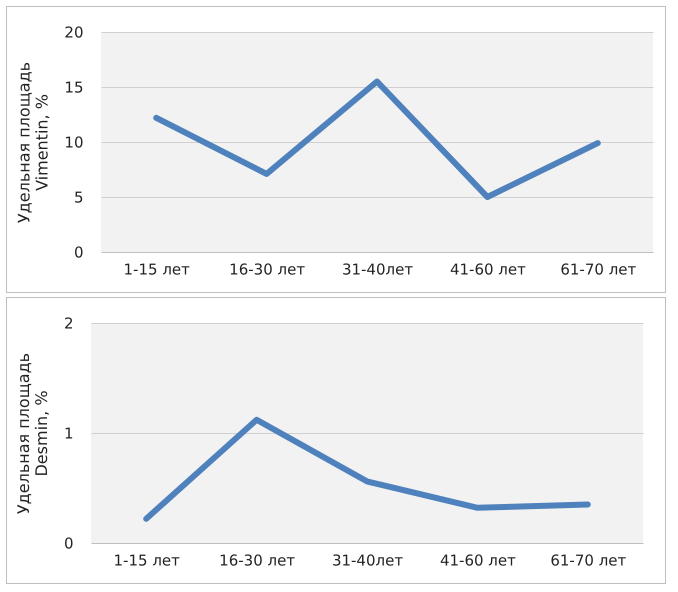  I want to click on y-tick-label: 1, so click(69, 433).